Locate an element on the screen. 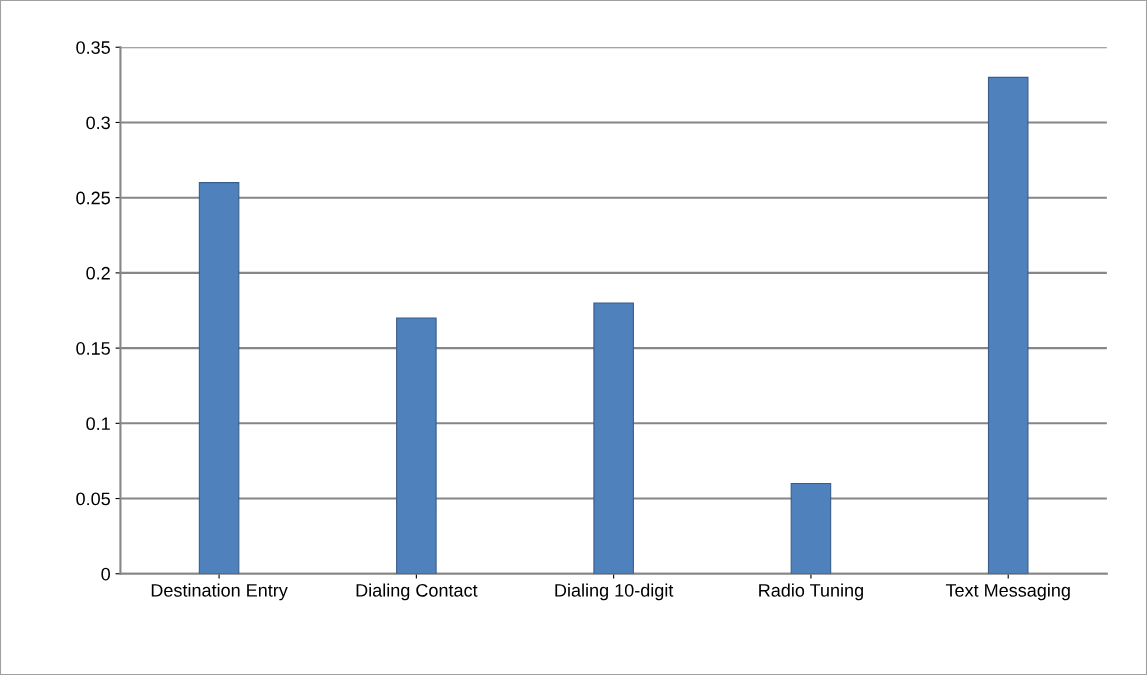 Image resolution: width=1147 pixels, height=675 pixels. y-tick-label: 0.2 is located at coordinates (98, 273).